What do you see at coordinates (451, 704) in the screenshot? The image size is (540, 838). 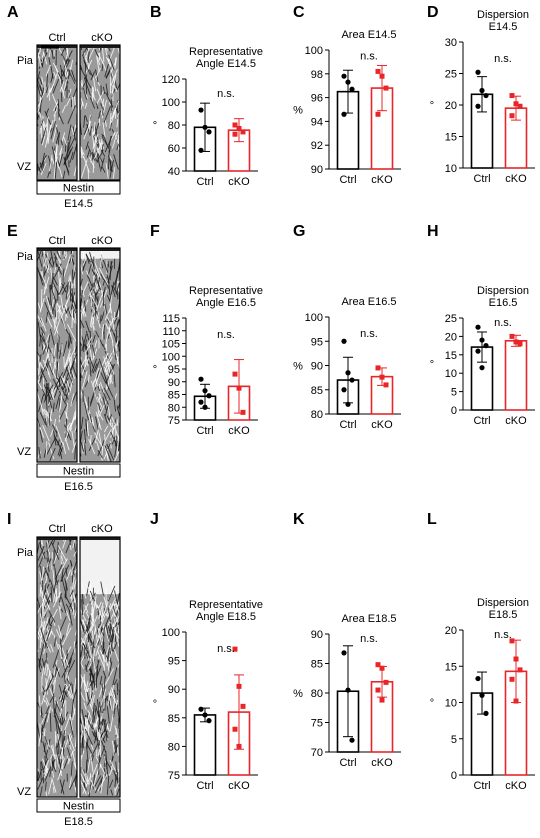 I see `y-tick-label: 10` at bounding box center [451, 704].